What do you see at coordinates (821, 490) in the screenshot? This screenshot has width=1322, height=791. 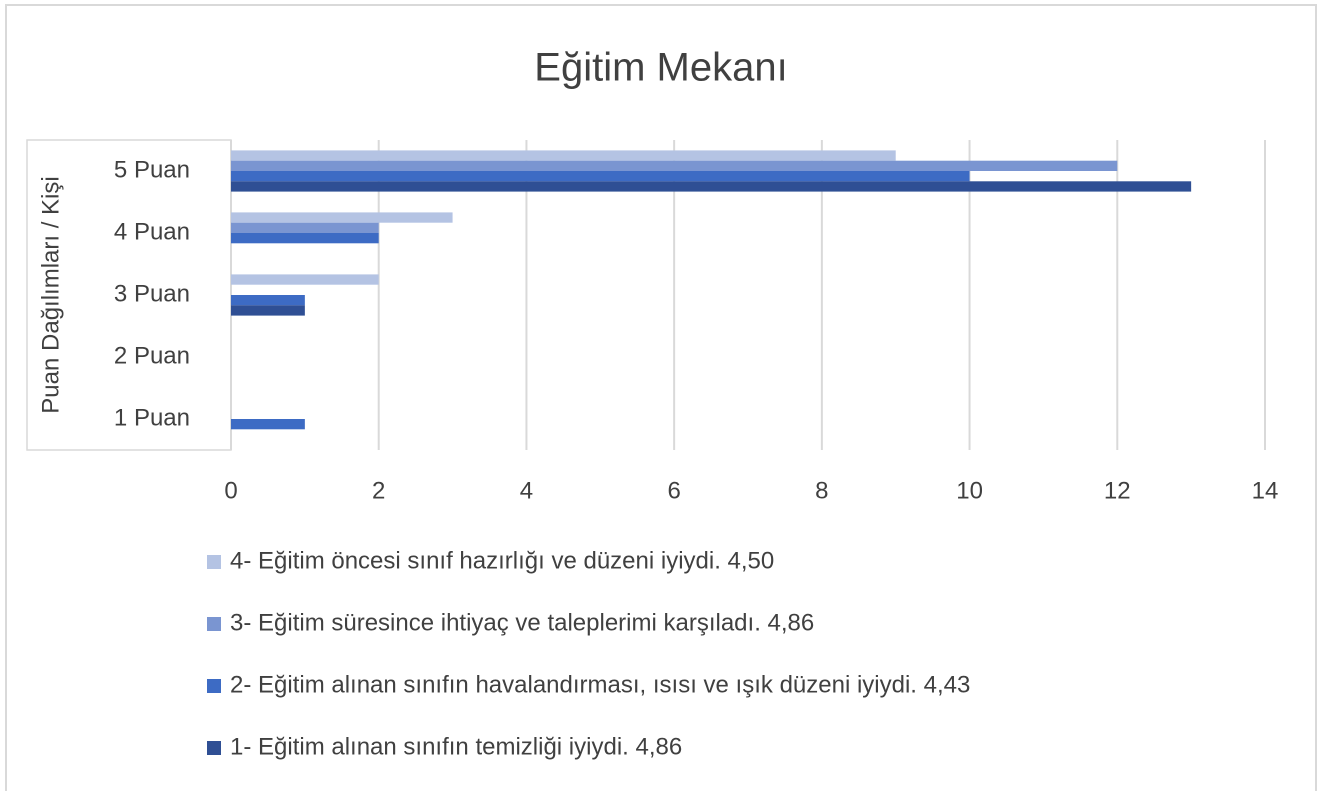 I see `x-tick-label: 8` at bounding box center [821, 490].